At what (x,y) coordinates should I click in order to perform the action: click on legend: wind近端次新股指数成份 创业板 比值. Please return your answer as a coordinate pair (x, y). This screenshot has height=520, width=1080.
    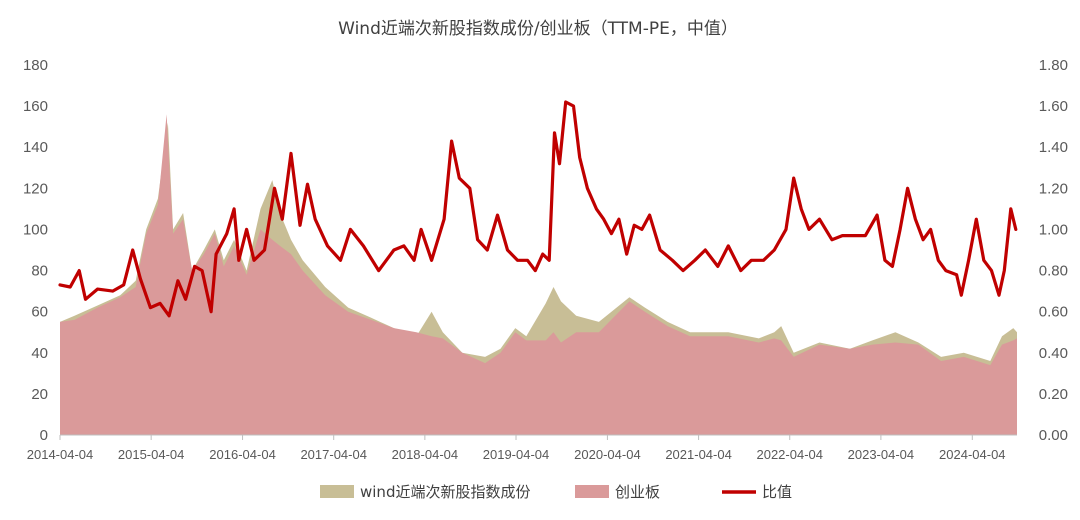
    Looking at the image, I should click on (556, 492).